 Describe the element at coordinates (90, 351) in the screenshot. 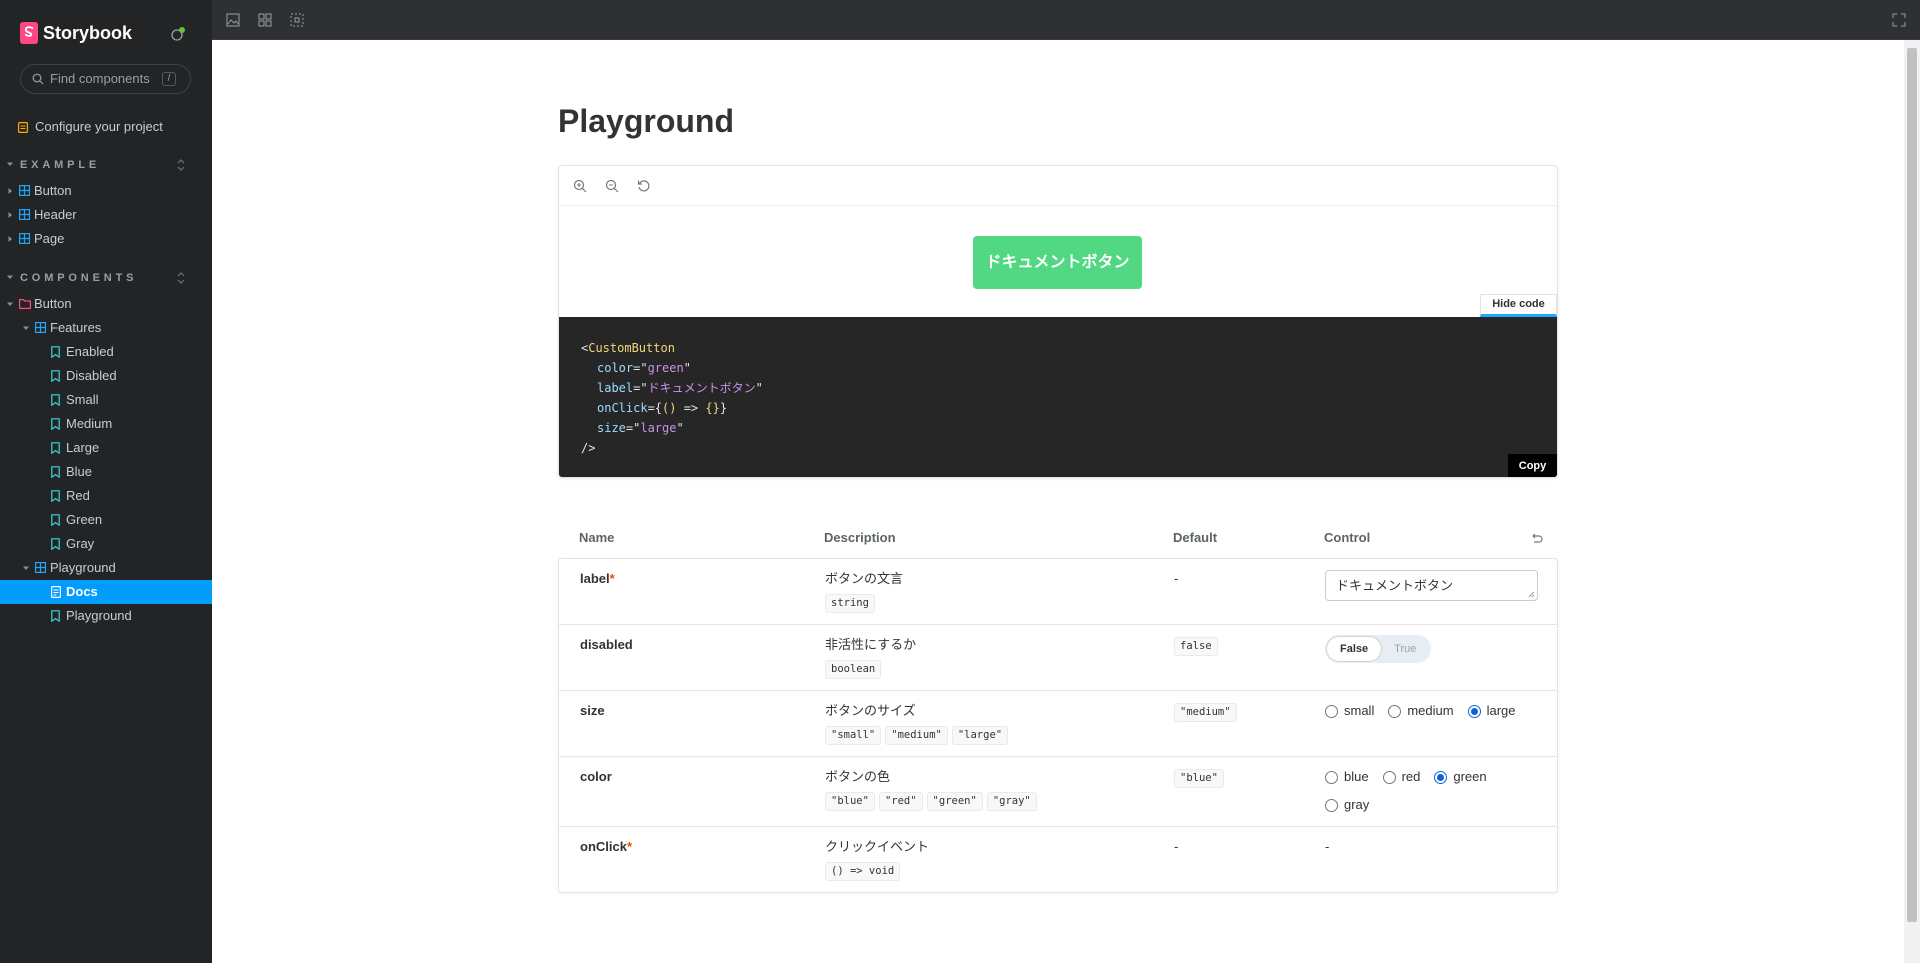

I see `tree-label: Enabled` at that location.